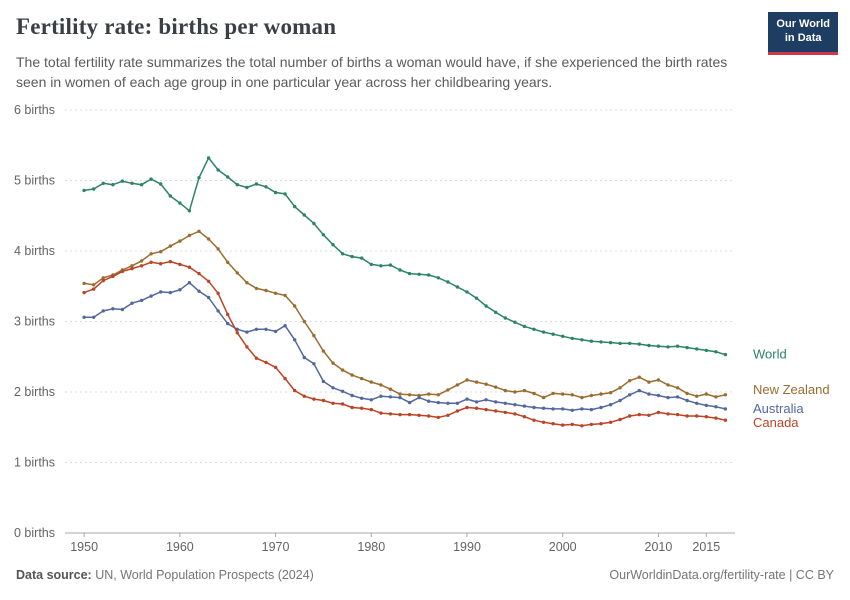 The image size is (850, 600). What do you see at coordinates (34, 181) in the screenshot?
I see `y-tick-label: 5 births` at bounding box center [34, 181].